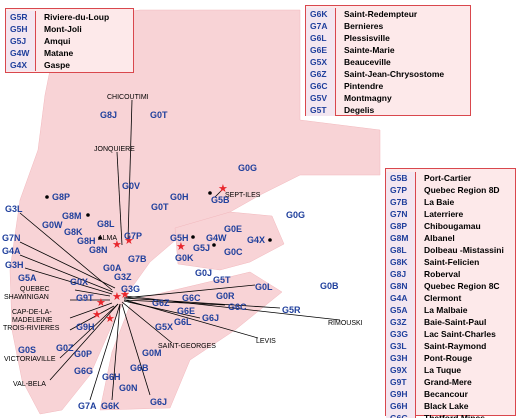 This screenshot has width=520, height=418. What do you see at coordinates (114, 149) in the screenshot?
I see `city-label: JONQUIERE` at bounding box center [114, 149].